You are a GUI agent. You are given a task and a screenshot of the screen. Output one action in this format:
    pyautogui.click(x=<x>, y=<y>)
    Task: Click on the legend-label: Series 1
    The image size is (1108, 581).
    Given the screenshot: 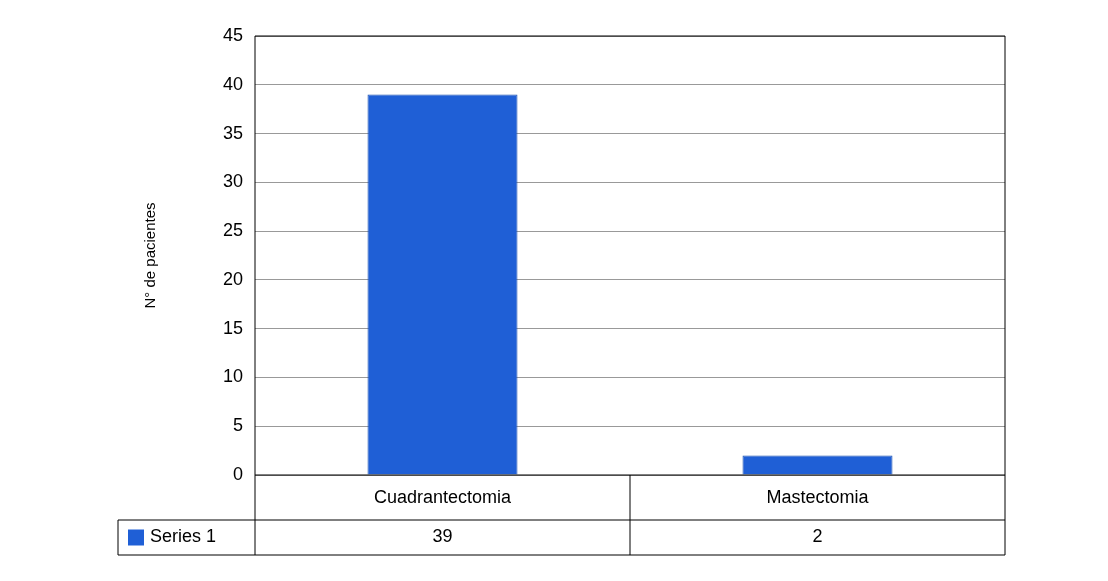 What is the action you would take?
    pyautogui.click(x=183, y=536)
    